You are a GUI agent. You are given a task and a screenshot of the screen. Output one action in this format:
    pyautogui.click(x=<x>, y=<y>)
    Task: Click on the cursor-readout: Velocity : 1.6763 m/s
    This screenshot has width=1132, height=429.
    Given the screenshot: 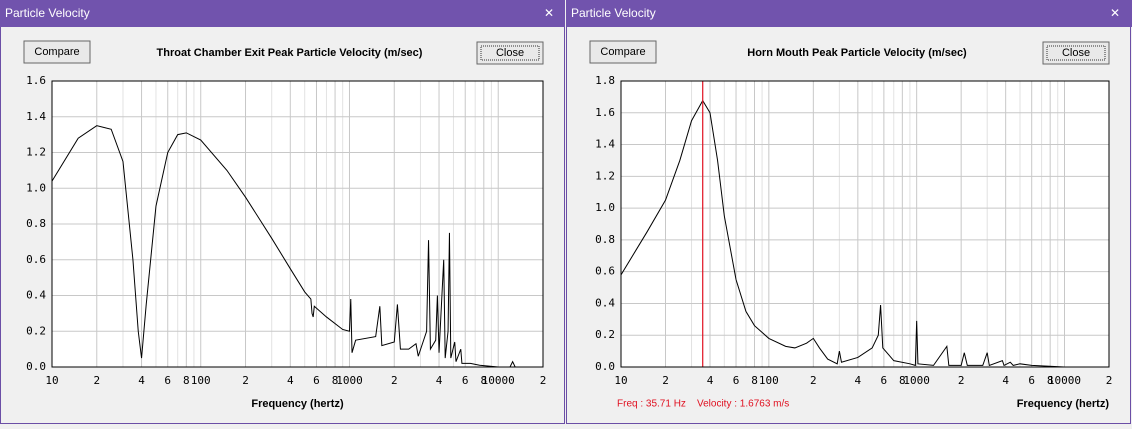 What is the action you would take?
    pyautogui.click(x=743, y=404)
    